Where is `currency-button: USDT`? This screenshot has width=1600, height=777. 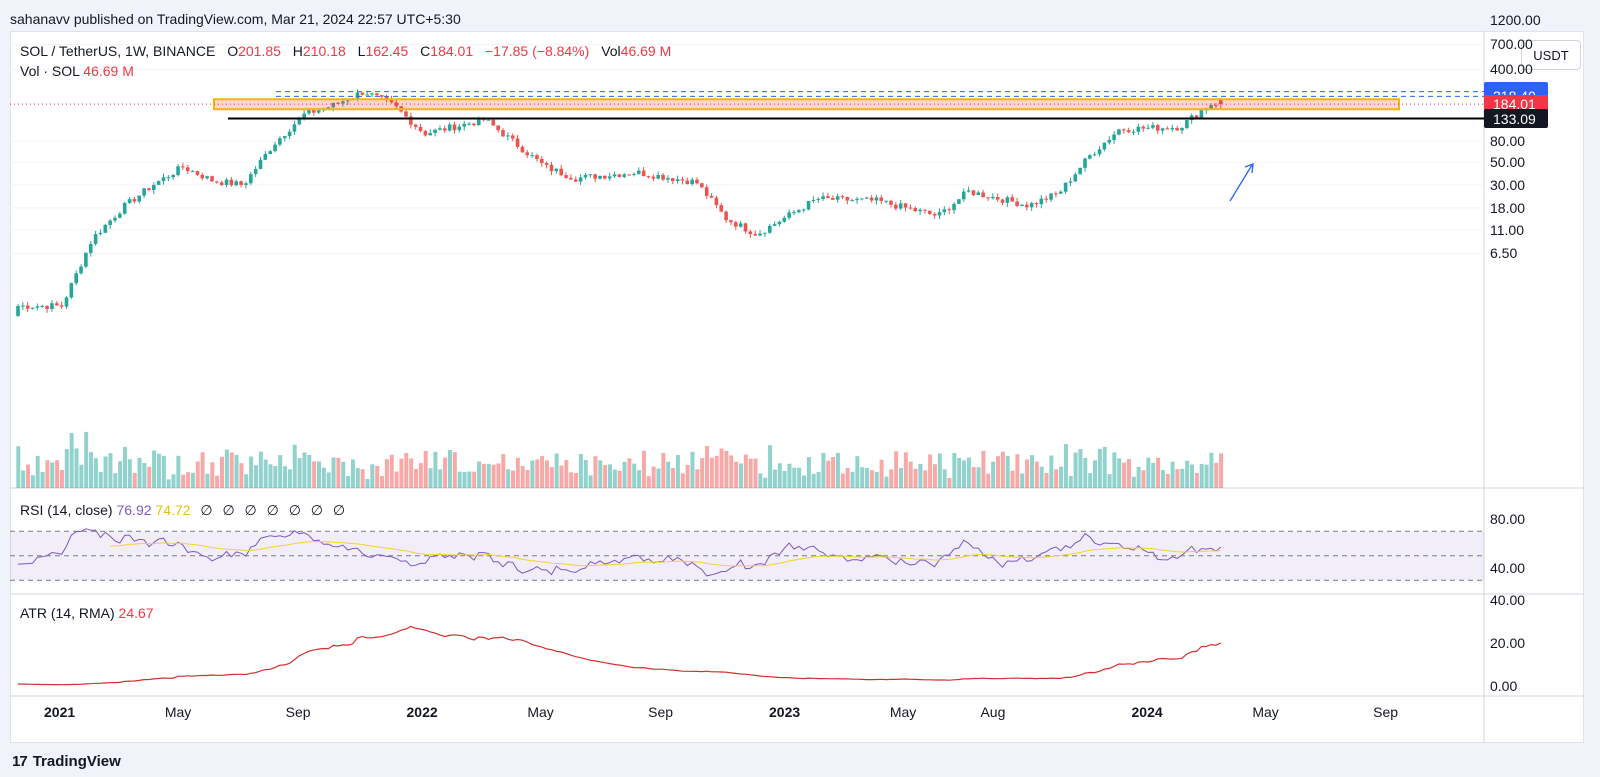
currency-button: USDT is located at coordinates (1551, 55).